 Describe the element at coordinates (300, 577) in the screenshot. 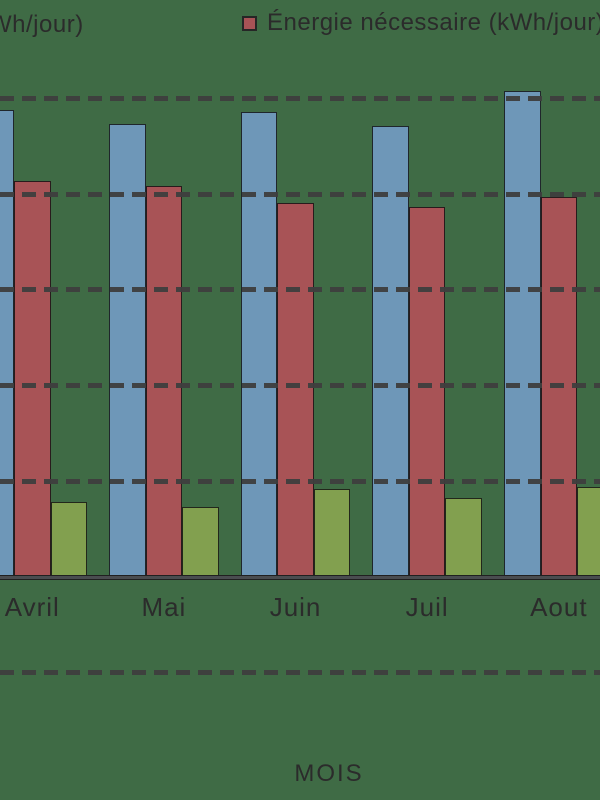

I see `x-axis-line` at that location.